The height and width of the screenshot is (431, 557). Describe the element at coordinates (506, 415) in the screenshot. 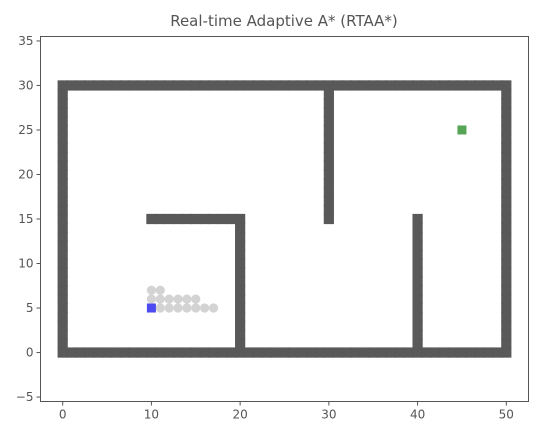

I see `x-tick-label: 50` at that location.